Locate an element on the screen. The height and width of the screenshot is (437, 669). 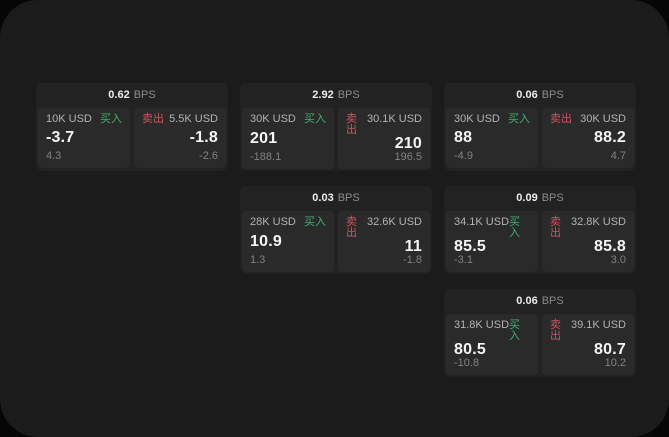
buy-tile-header: 10K USD 买入 is located at coordinates (84, 119).